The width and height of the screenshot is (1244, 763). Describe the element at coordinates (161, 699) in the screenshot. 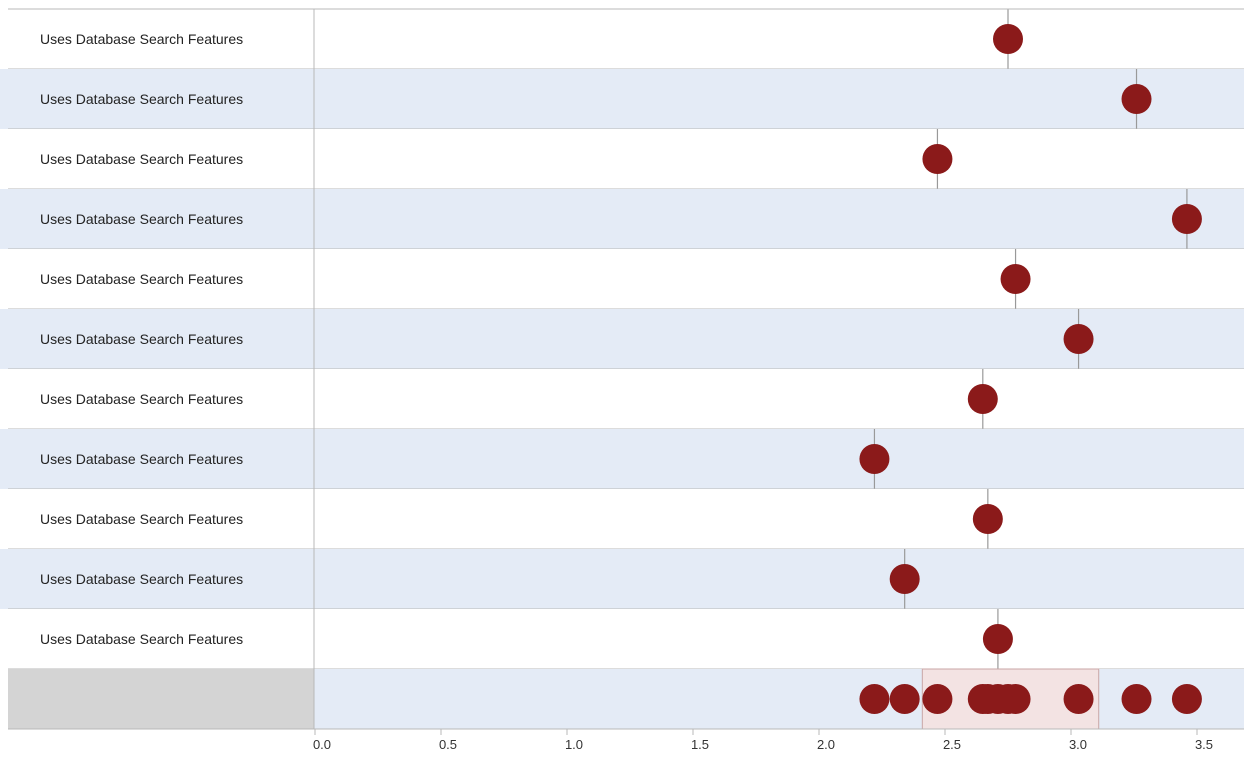

I see `summary-label-cell` at that location.